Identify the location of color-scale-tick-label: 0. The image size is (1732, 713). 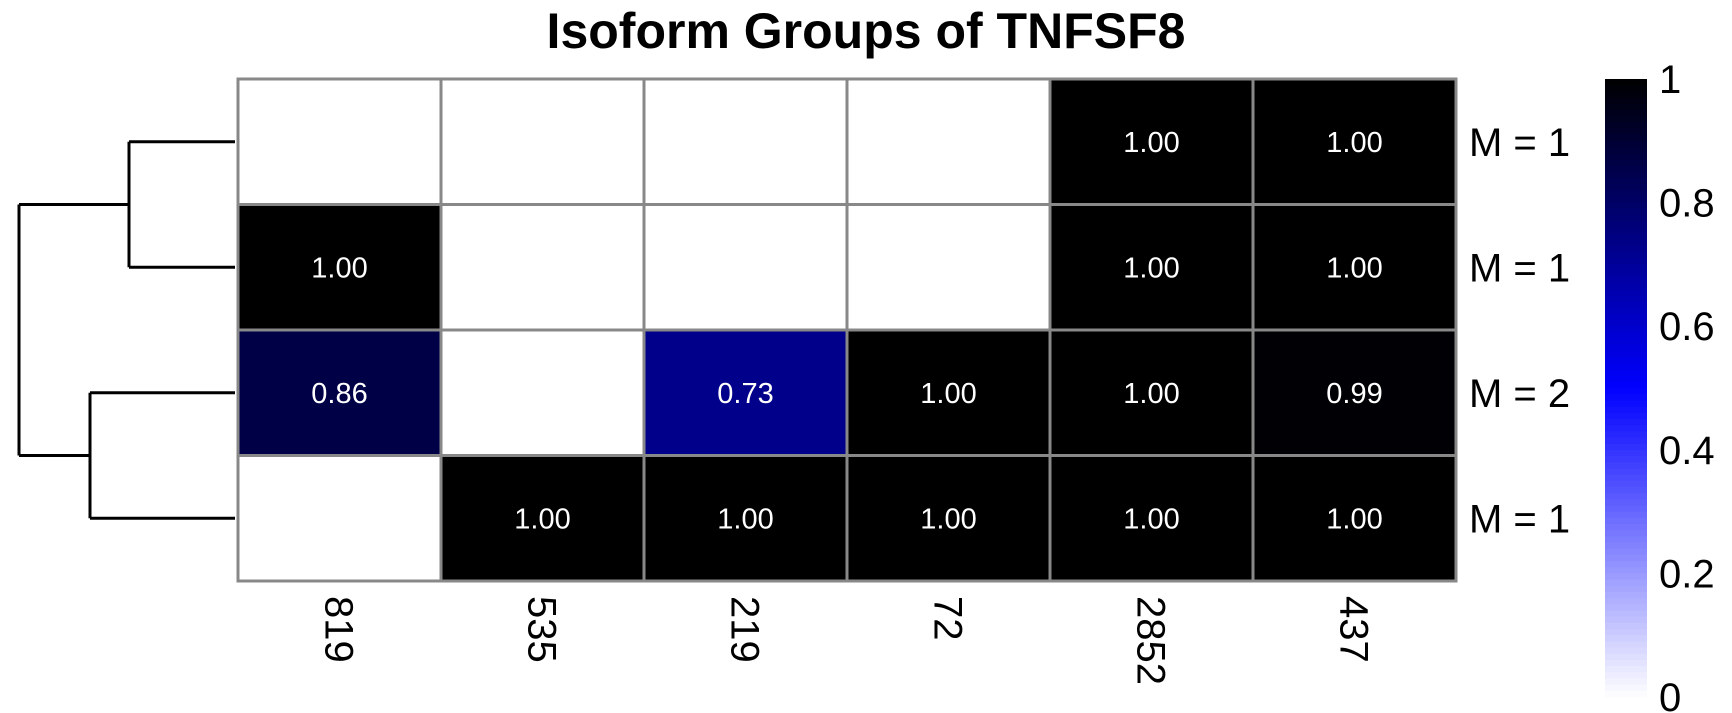
(1670, 694).